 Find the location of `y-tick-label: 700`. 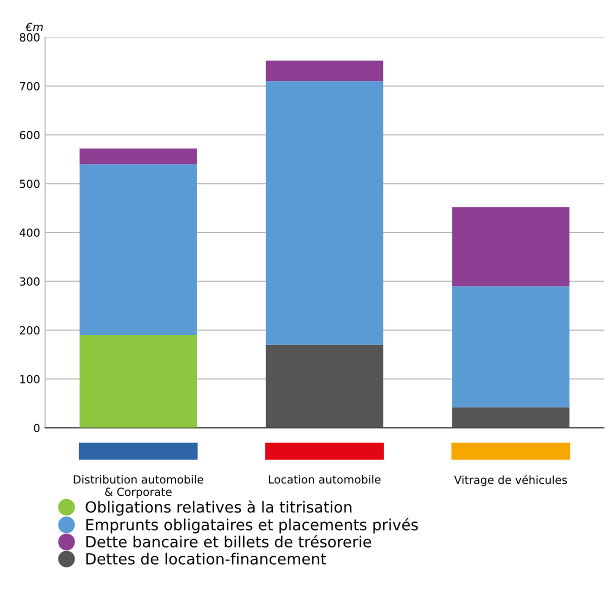

y-tick-label: 700 is located at coordinates (30, 86).